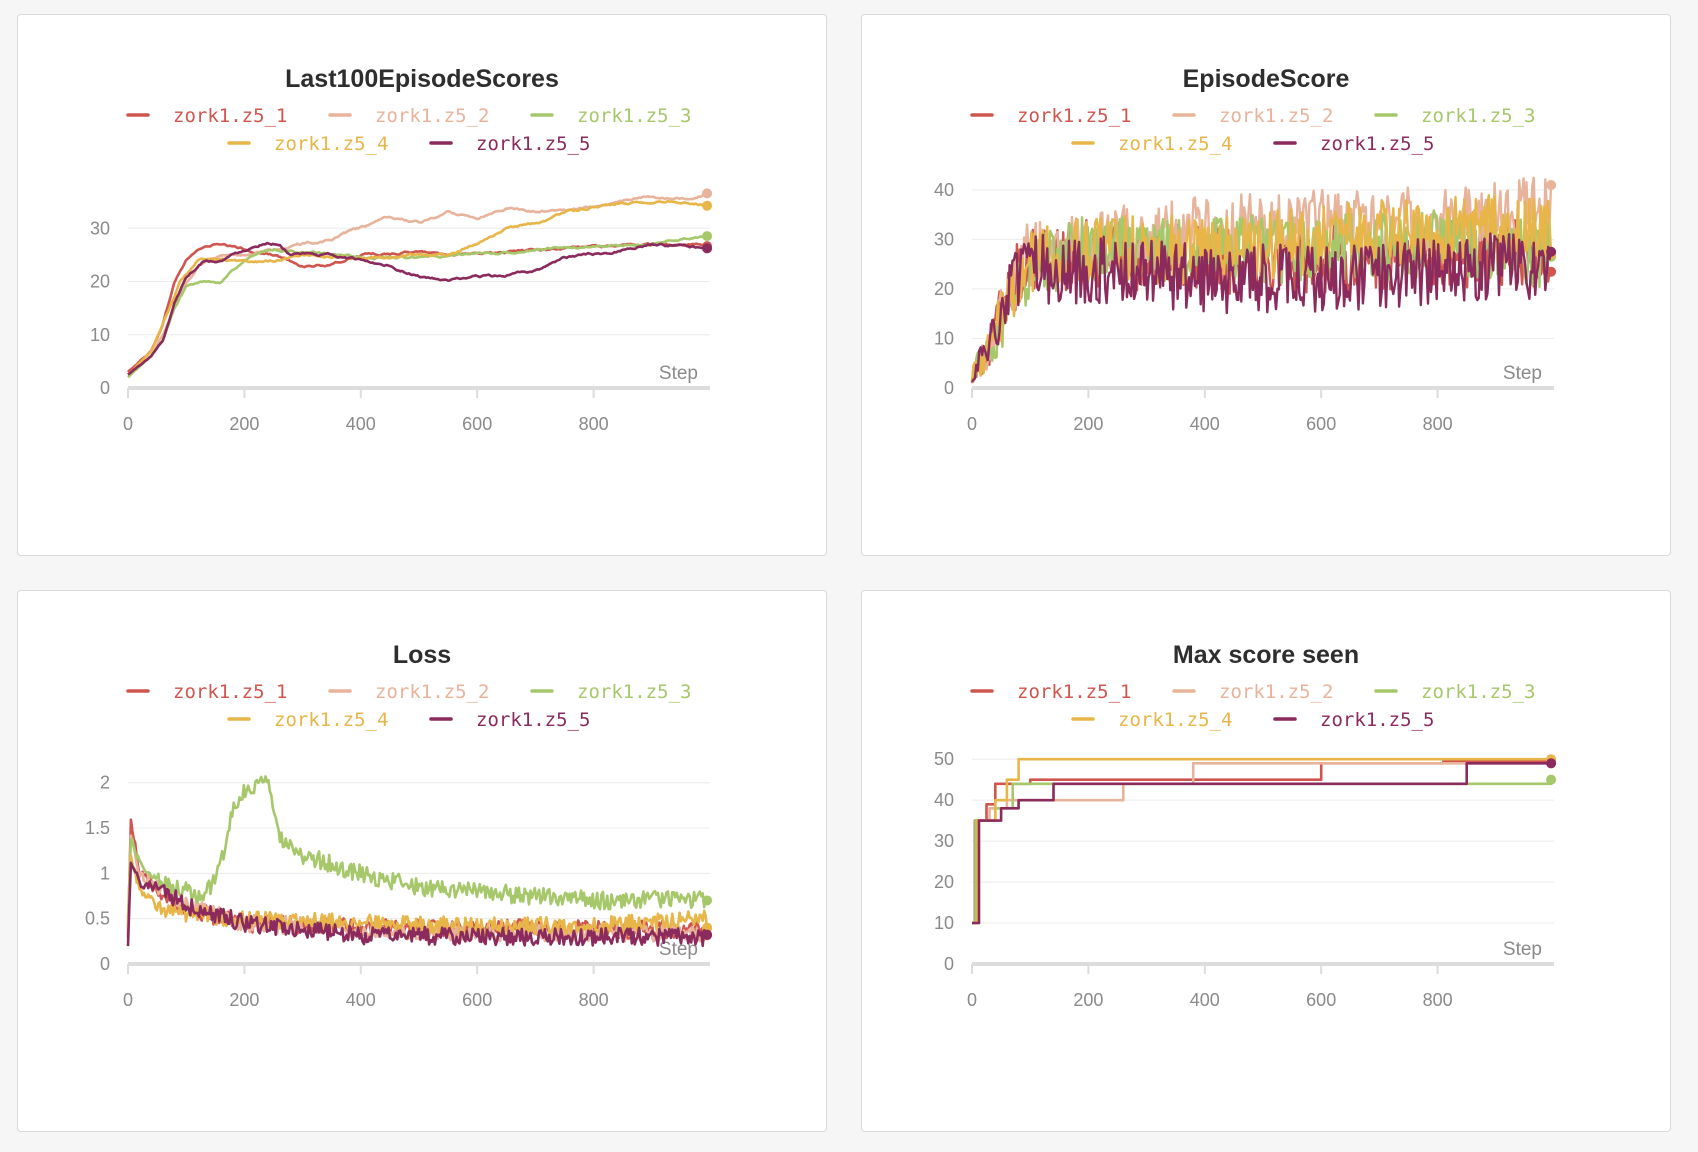 This screenshot has width=1698, height=1152. I want to click on chart-title: Max score seen, so click(1266, 655).